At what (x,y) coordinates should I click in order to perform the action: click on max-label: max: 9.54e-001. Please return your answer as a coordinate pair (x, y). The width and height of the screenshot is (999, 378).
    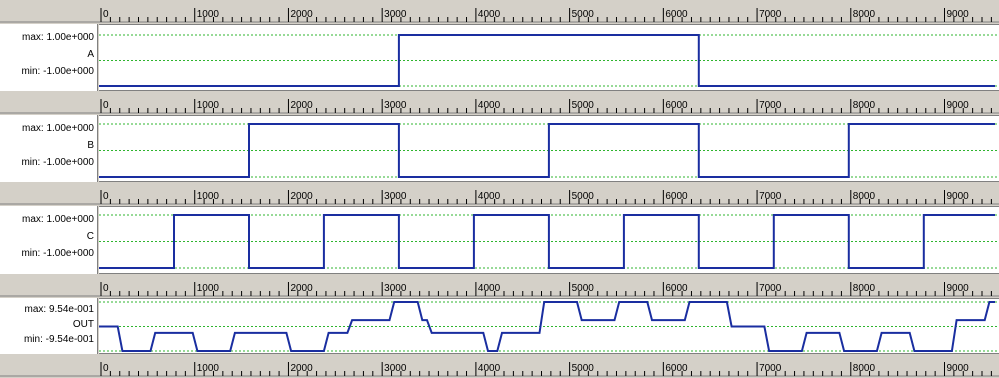
    Looking at the image, I should click on (59, 309).